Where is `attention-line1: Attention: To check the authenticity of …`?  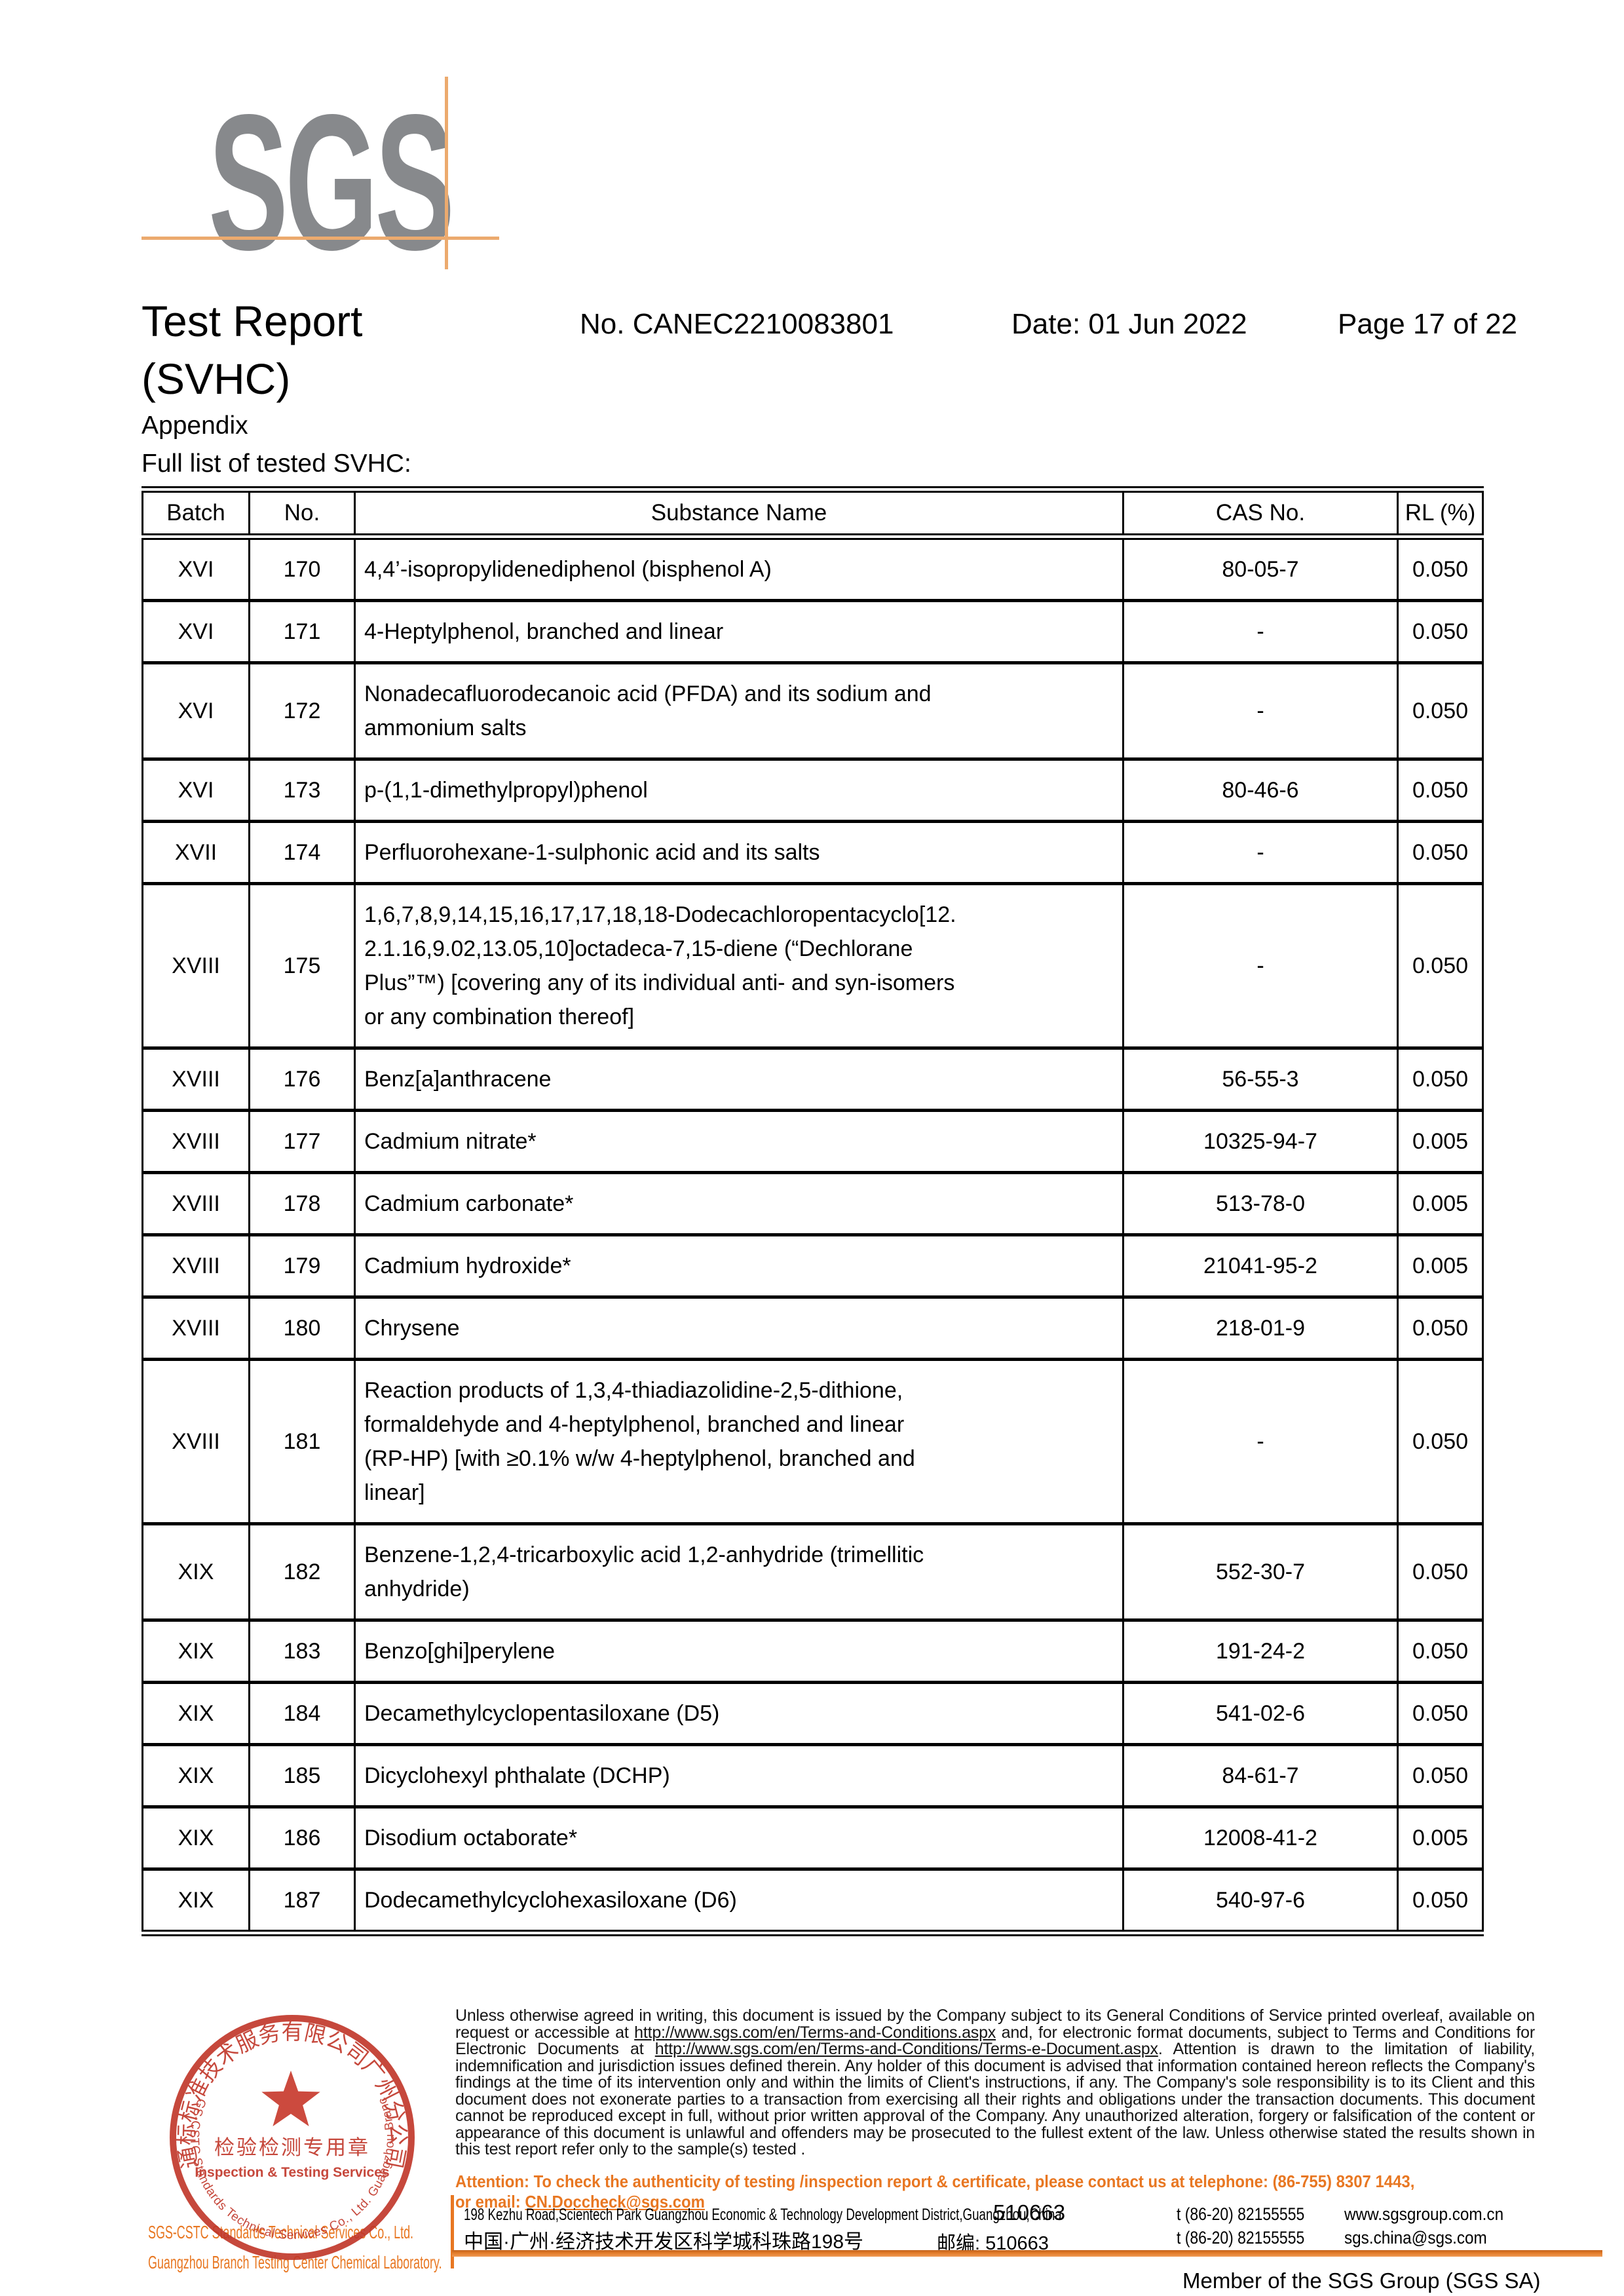 attention-line1: Attention: To check the authenticity of … is located at coordinates (935, 2181).